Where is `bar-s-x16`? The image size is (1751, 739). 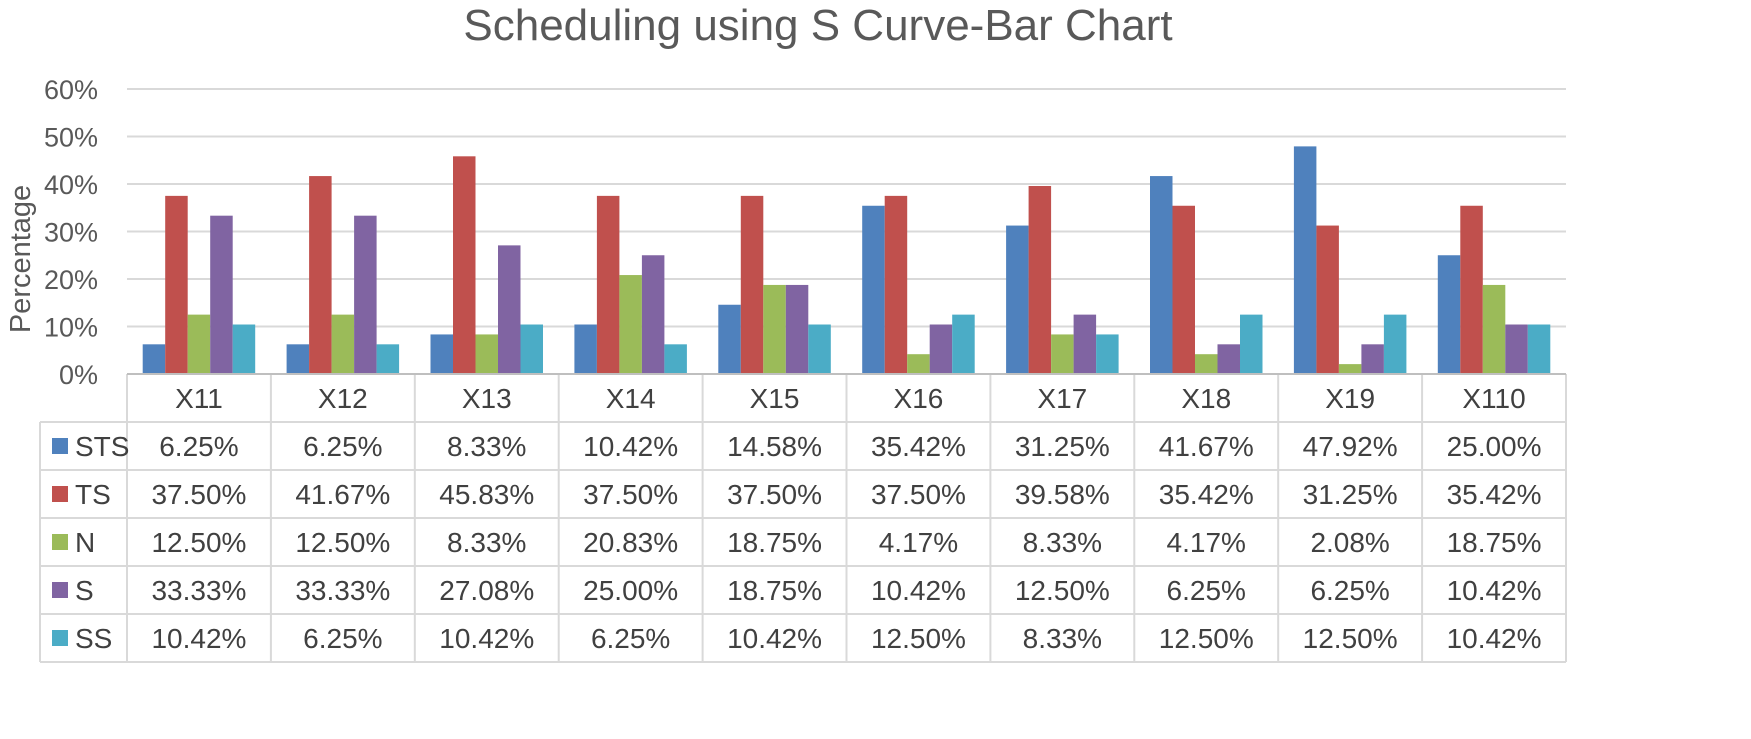
bar-s-x16 is located at coordinates (941, 349).